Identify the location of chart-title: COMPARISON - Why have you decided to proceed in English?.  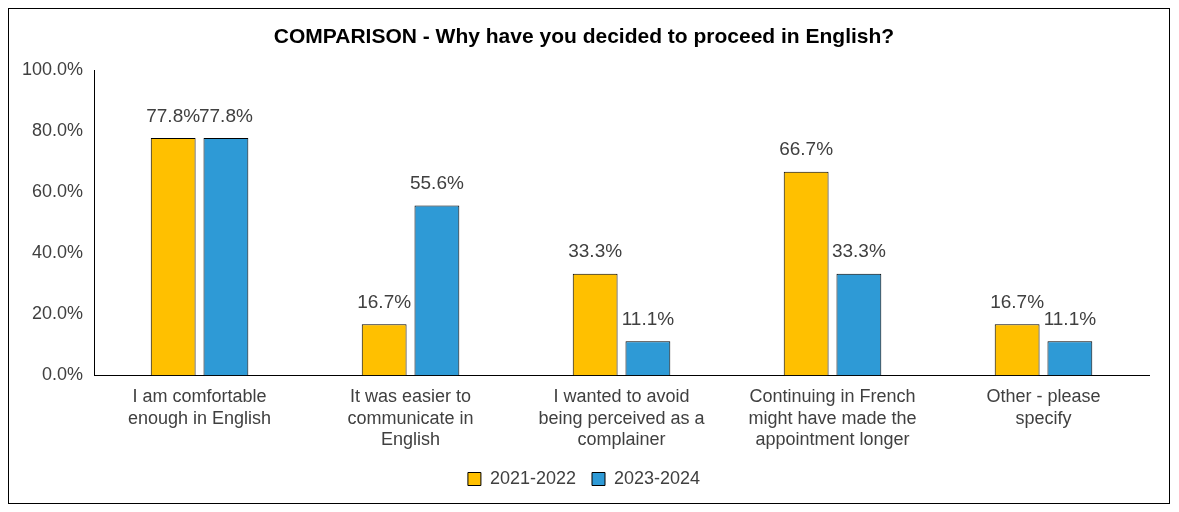
(584, 36).